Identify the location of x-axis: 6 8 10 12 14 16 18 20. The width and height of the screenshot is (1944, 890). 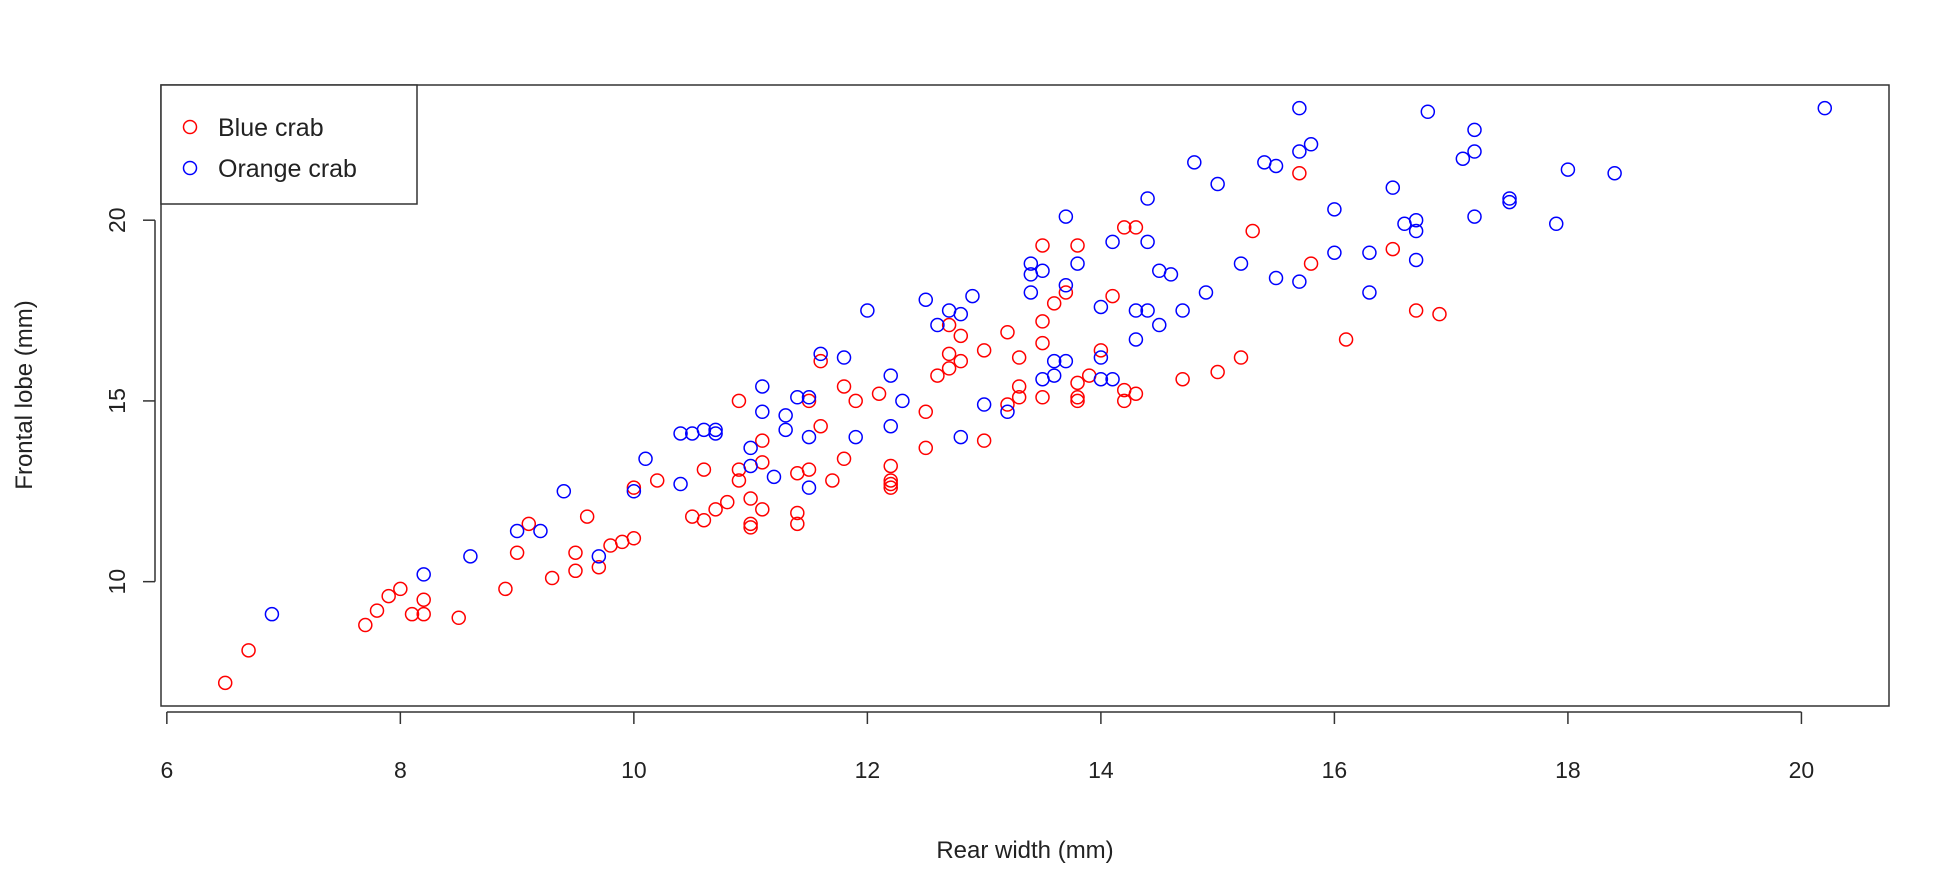
(987, 747).